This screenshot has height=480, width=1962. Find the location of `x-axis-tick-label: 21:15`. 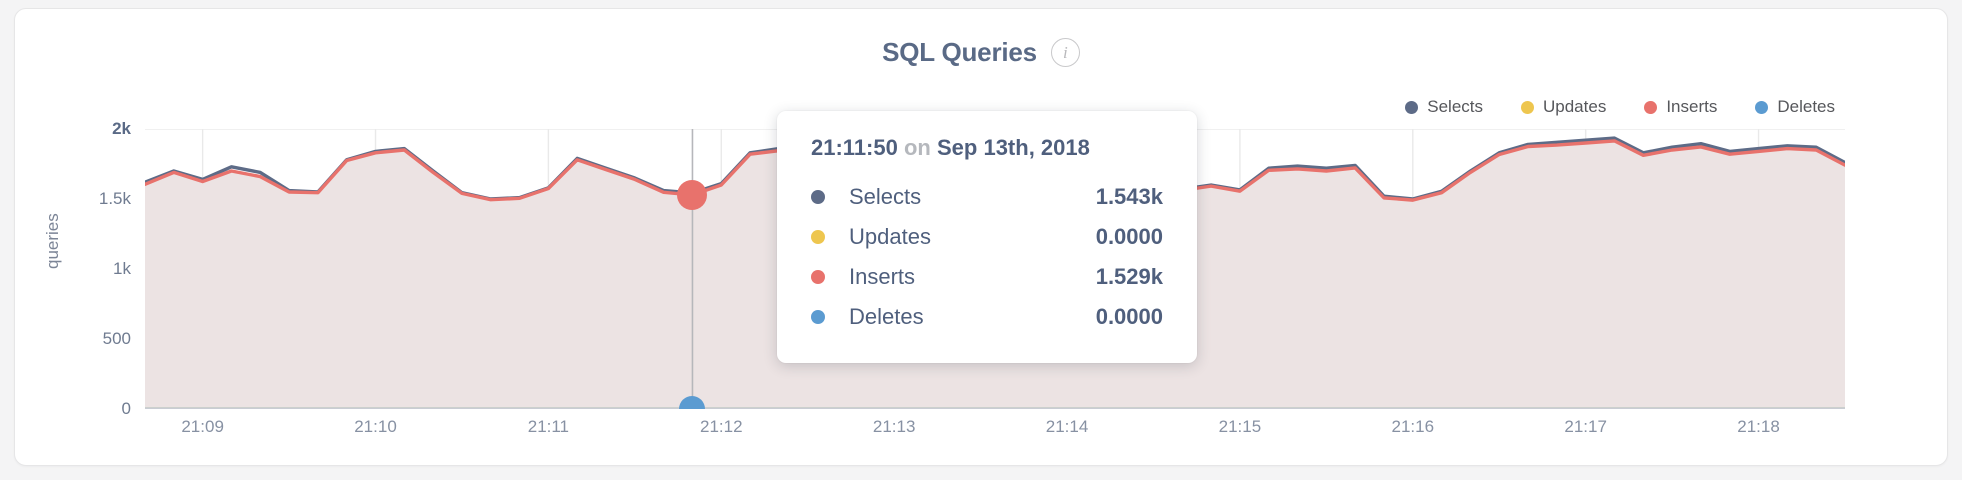

x-axis-tick-label: 21:15 is located at coordinates (1240, 426).